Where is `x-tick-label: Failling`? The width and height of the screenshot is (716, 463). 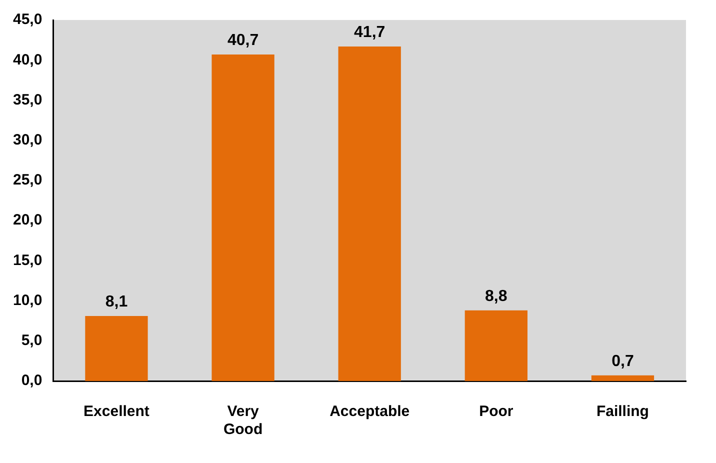 x-tick-label: Failling is located at coordinates (622, 411).